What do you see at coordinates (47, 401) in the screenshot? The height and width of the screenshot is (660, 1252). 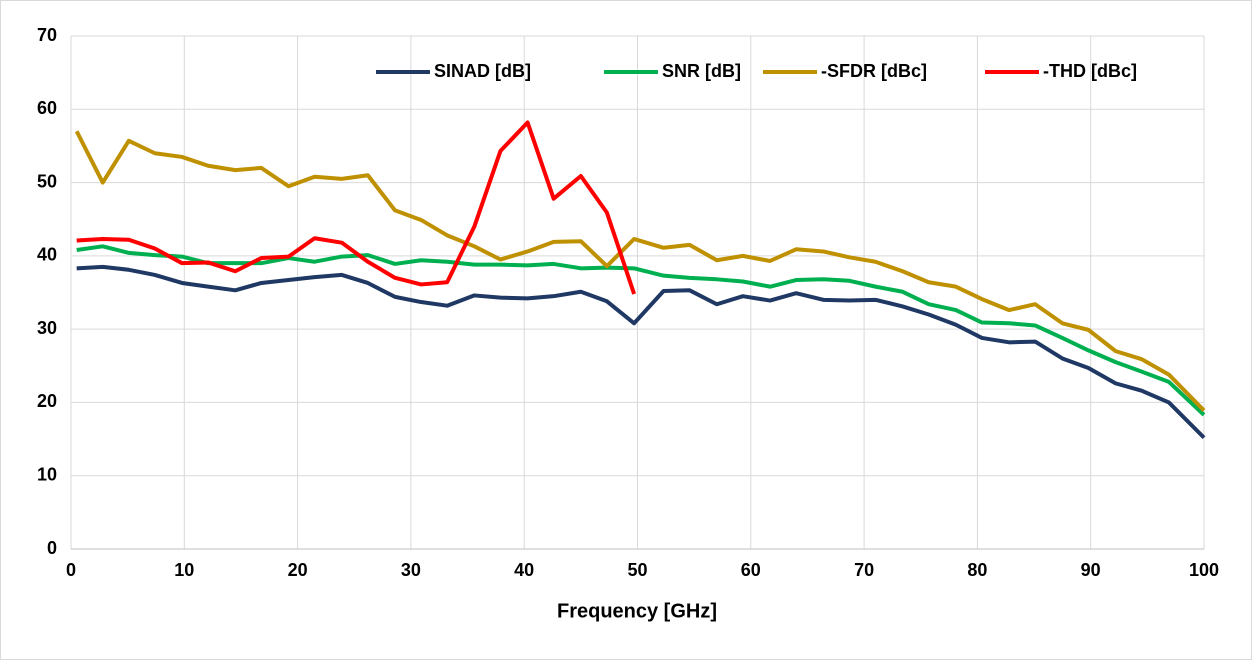 I see `y-tick-label: 20` at bounding box center [47, 401].